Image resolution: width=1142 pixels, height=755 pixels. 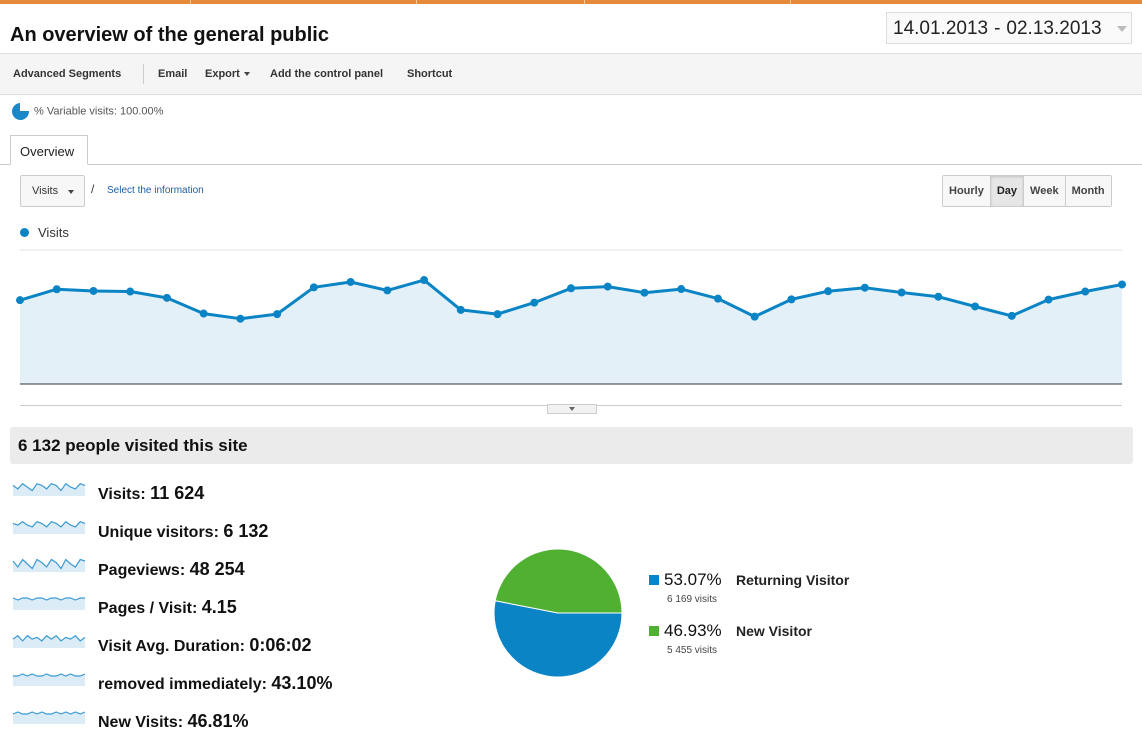 I want to click on collapse-chart-toggle, so click(x=572, y=409).